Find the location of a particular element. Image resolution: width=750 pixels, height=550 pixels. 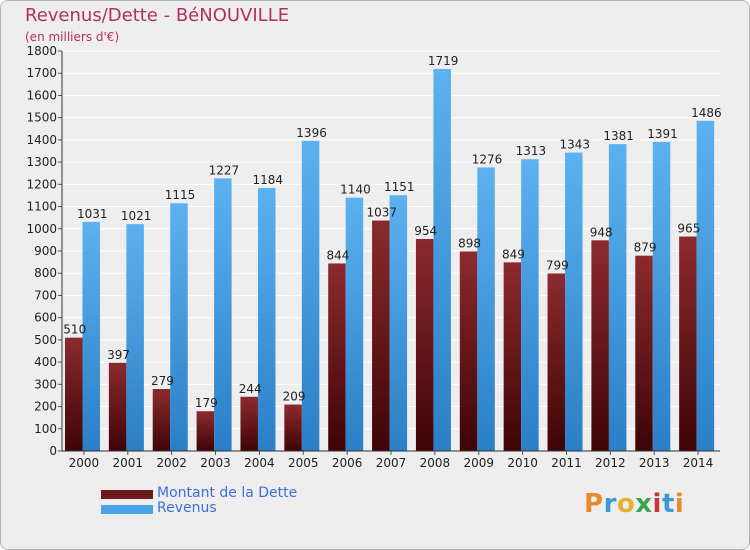

chart-subtitle: (en milliers d'€) is located at coordinates (72, 37).